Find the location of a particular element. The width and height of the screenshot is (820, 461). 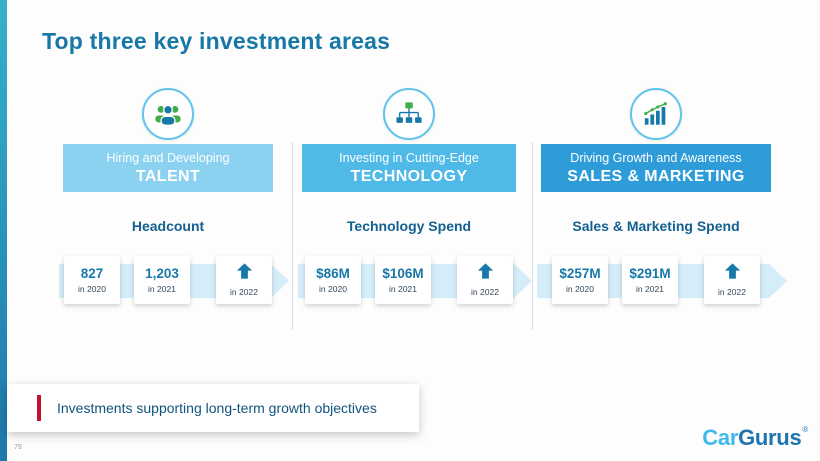

stats-row: 827 in 2020 1,203 in 2021 in 2022 is located at coordinates (168, 281).